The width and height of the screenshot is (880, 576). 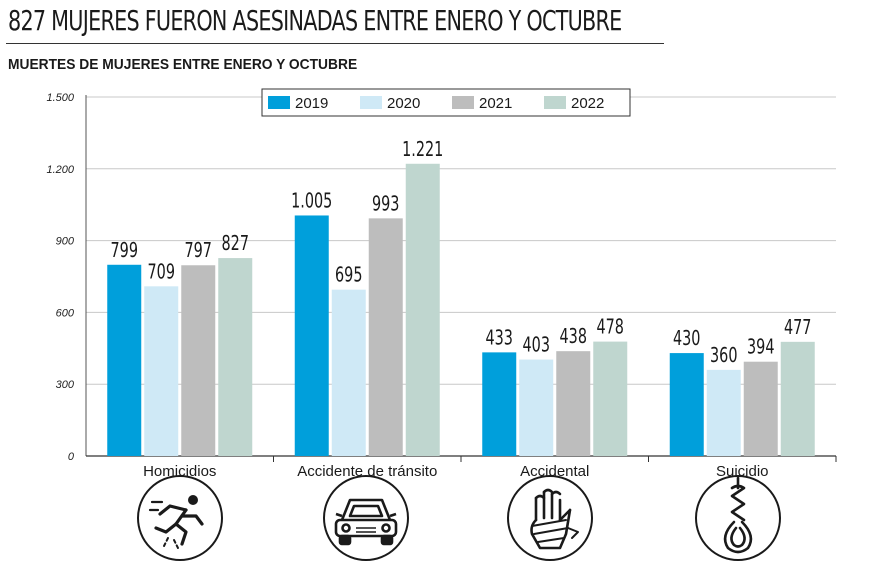 I want to click on legend-swatch-2022, so click(x=555, y=102).